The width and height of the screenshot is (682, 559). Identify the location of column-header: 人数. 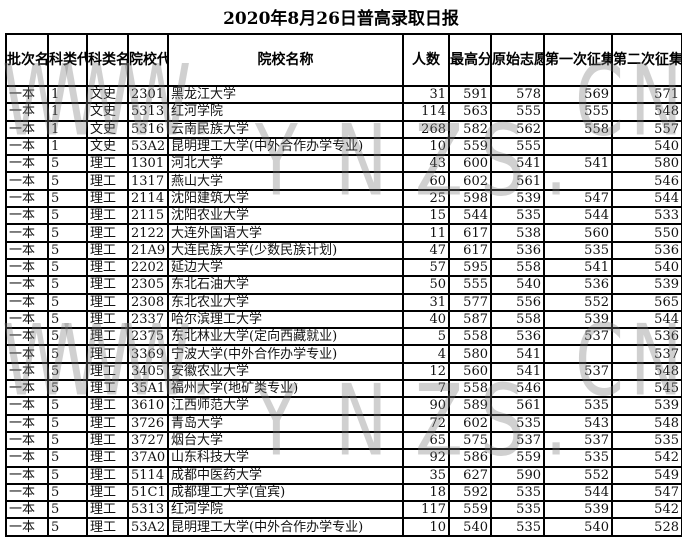
(426, 60).